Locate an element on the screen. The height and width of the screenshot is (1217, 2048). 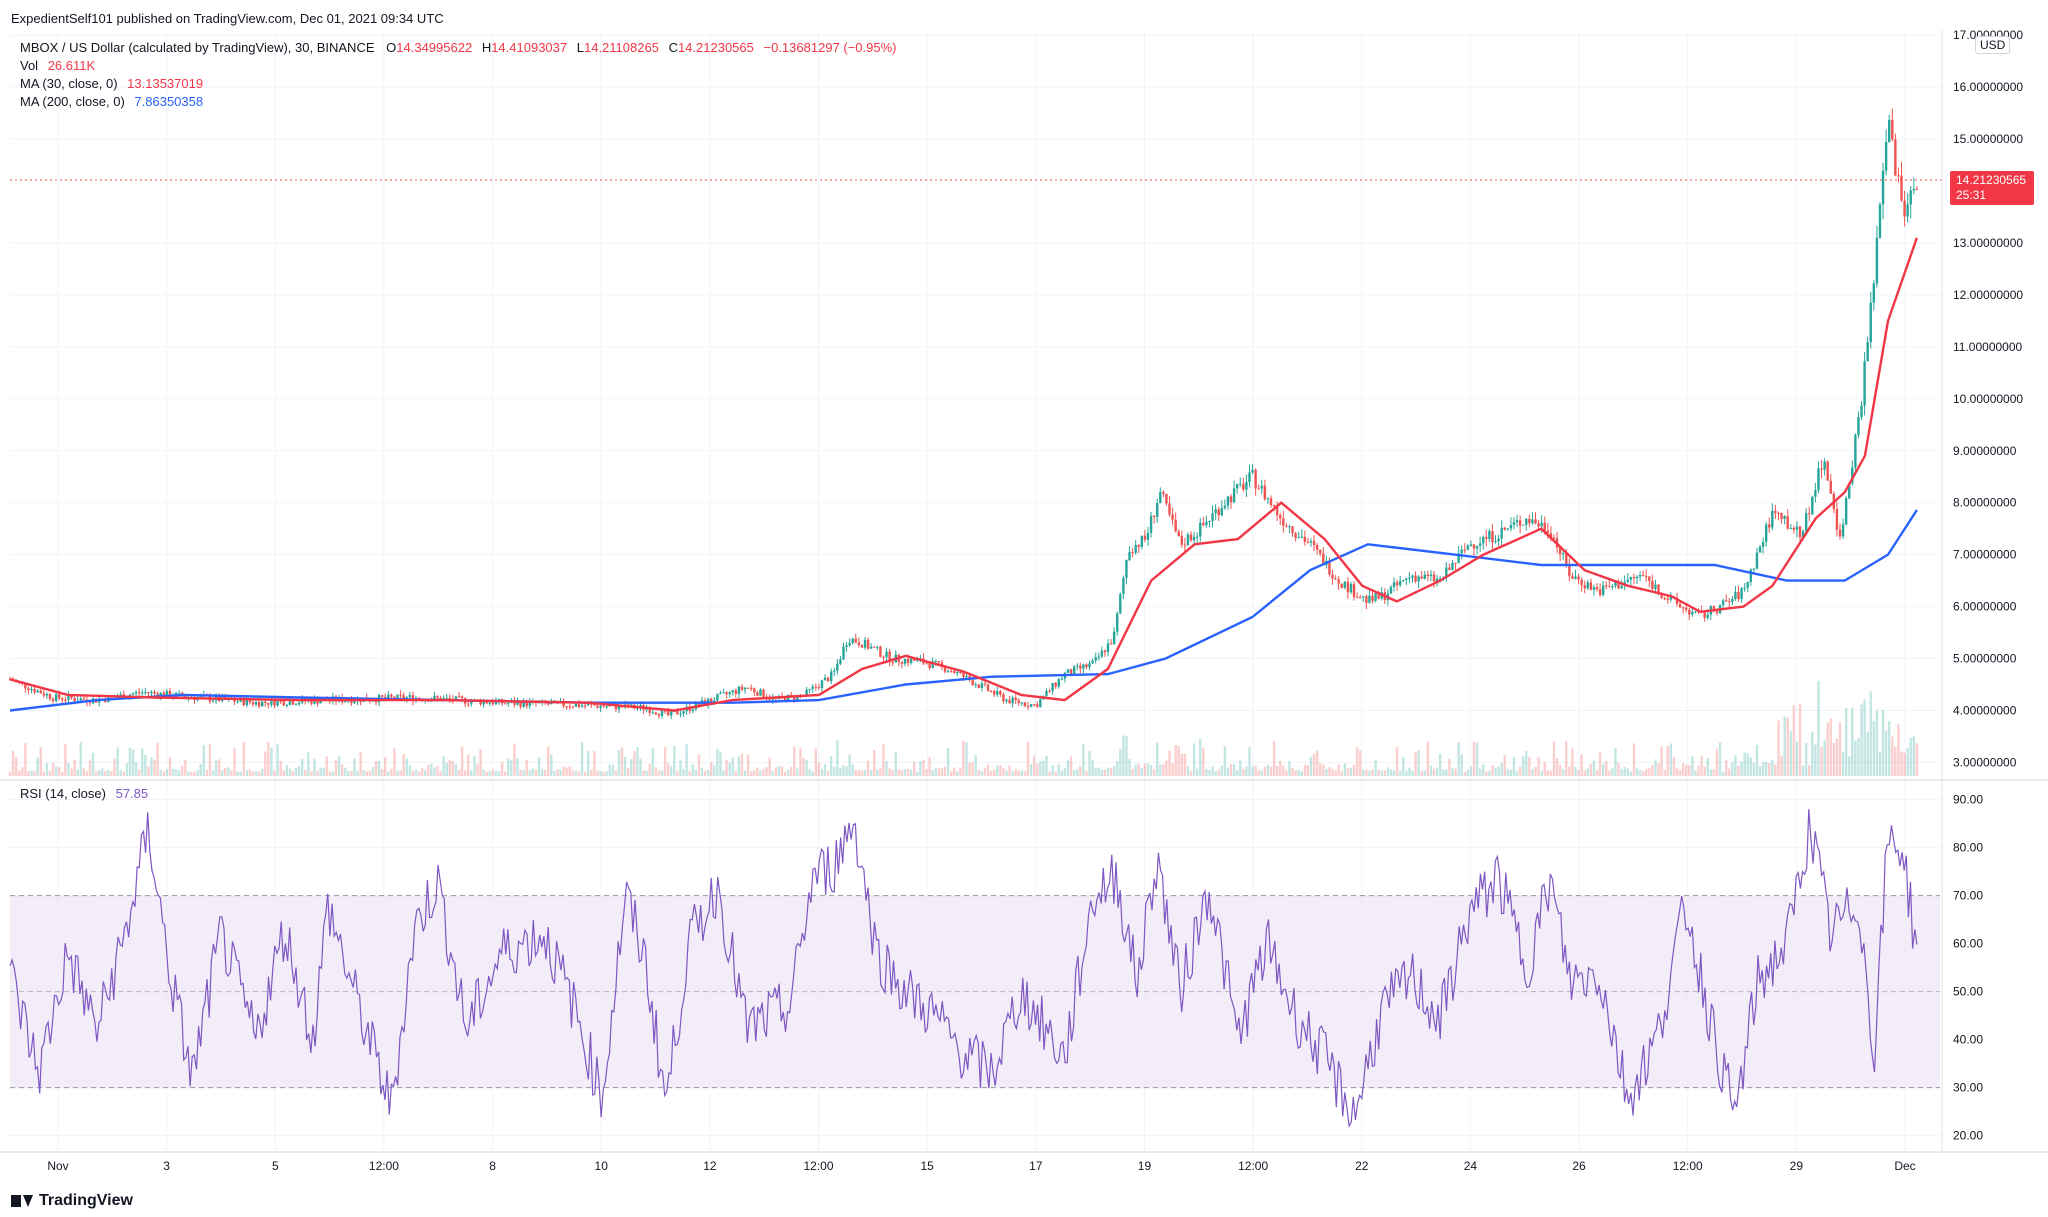
ma30-legend: MA (30, close, 0) 13.13537019 is located at coordinates (111, 83).